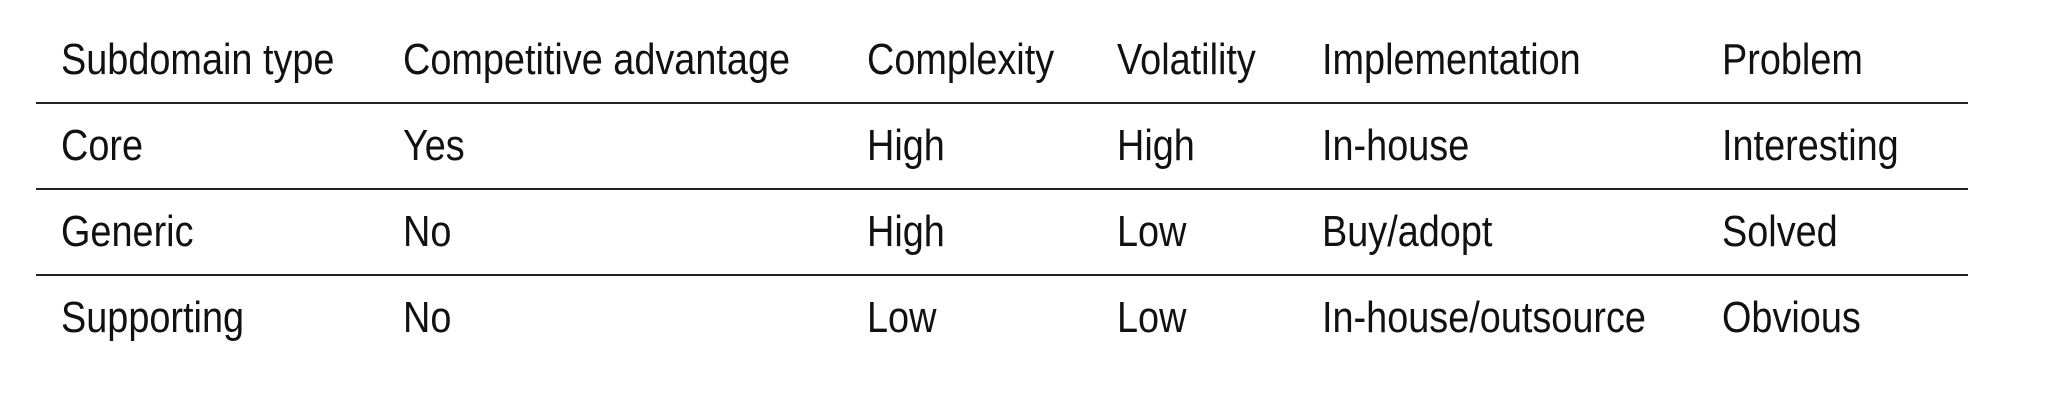  I want to click on column-header-implementation: Implementation, so click(1451, 59).